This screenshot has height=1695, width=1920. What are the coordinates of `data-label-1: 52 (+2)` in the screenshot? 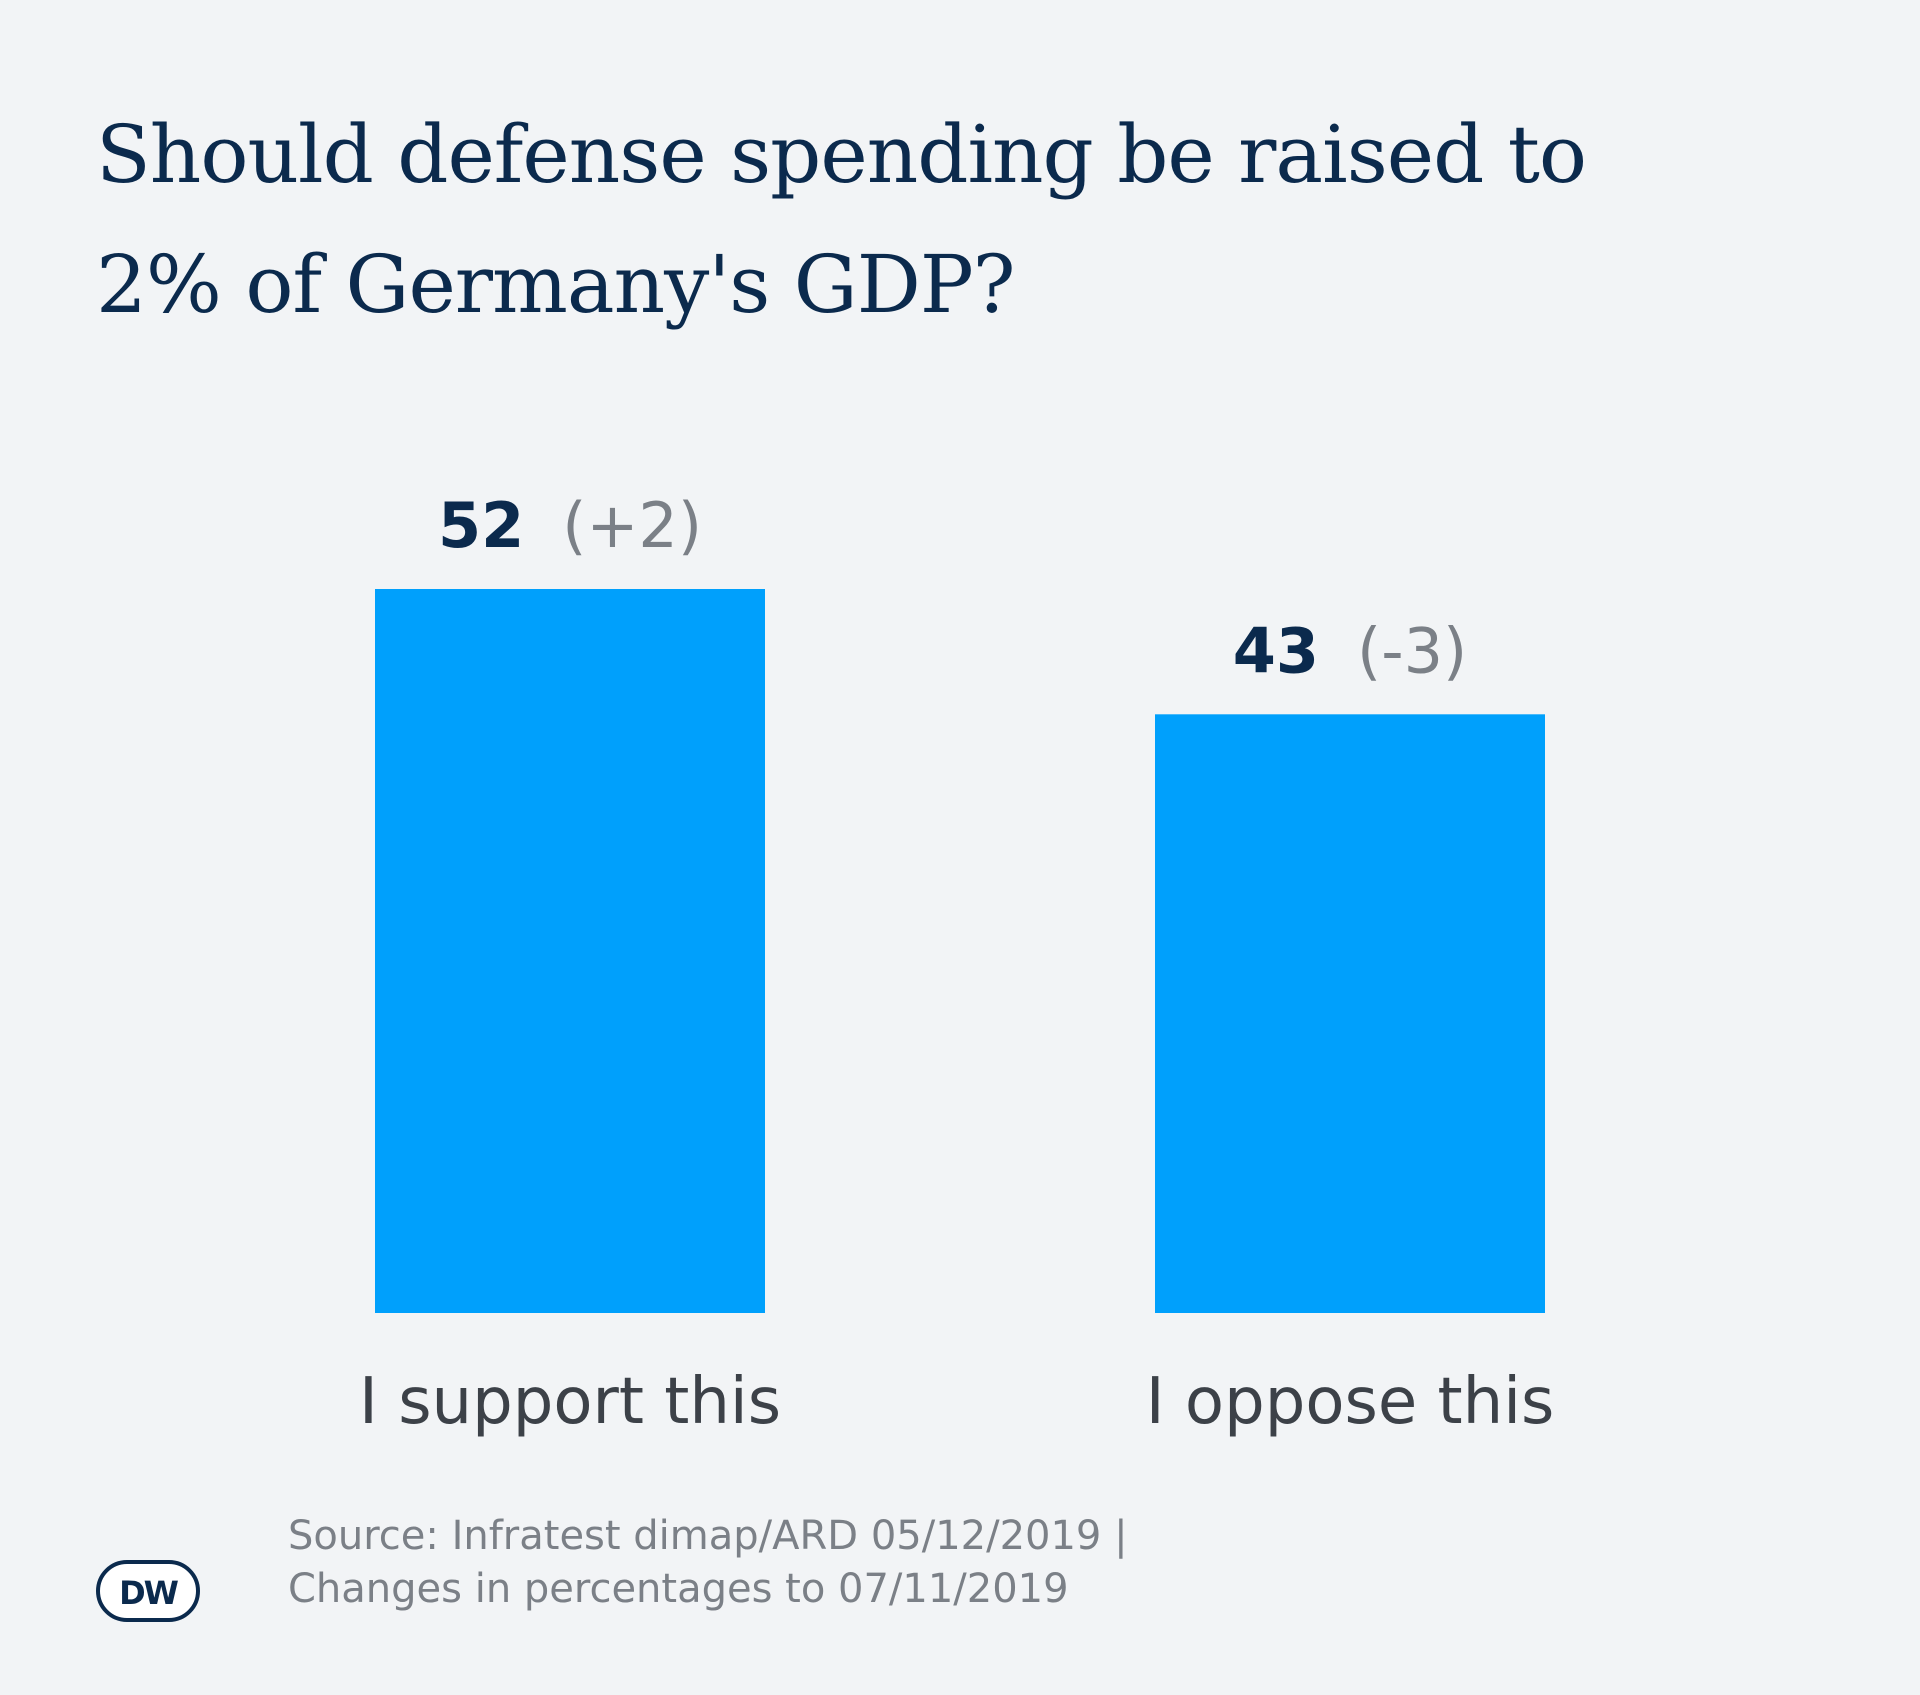 It's located at (570, 525).